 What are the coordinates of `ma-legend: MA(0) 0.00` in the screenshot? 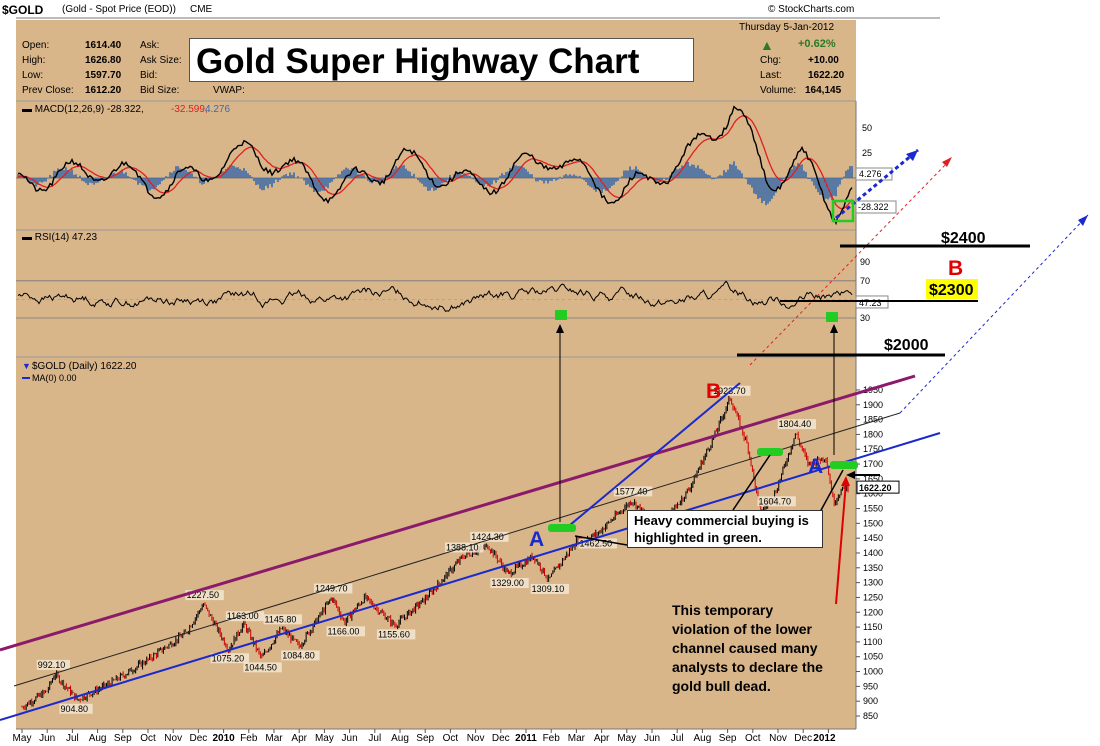 It's located at (54, 378).